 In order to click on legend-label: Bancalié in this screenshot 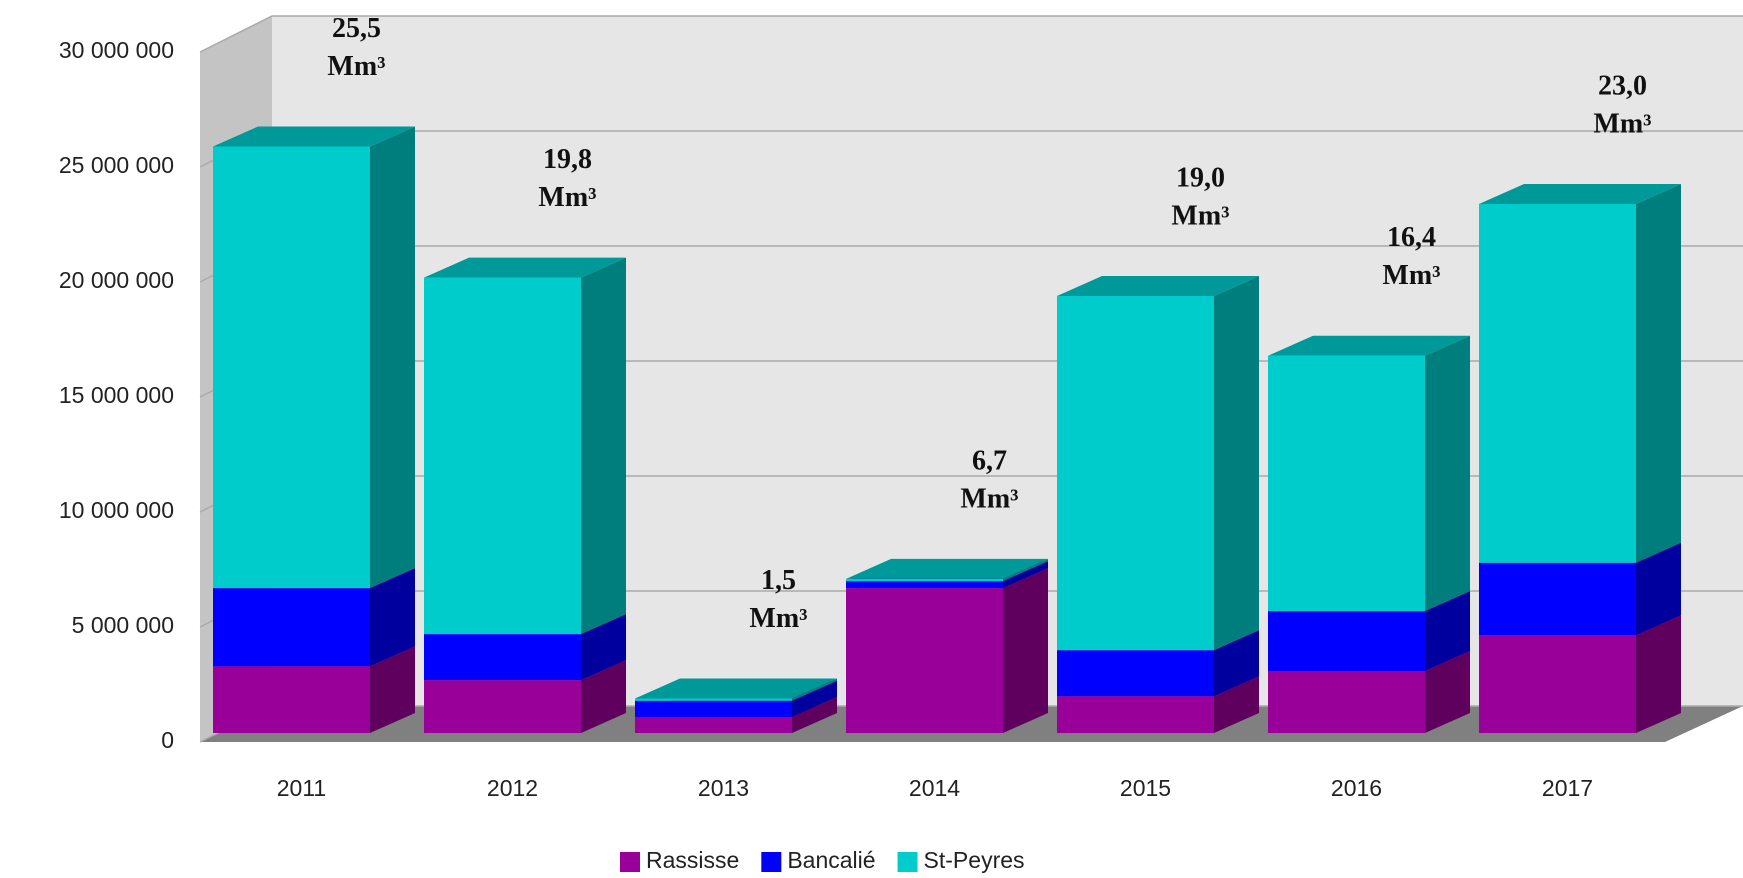, I will do `click(831, 860)`.